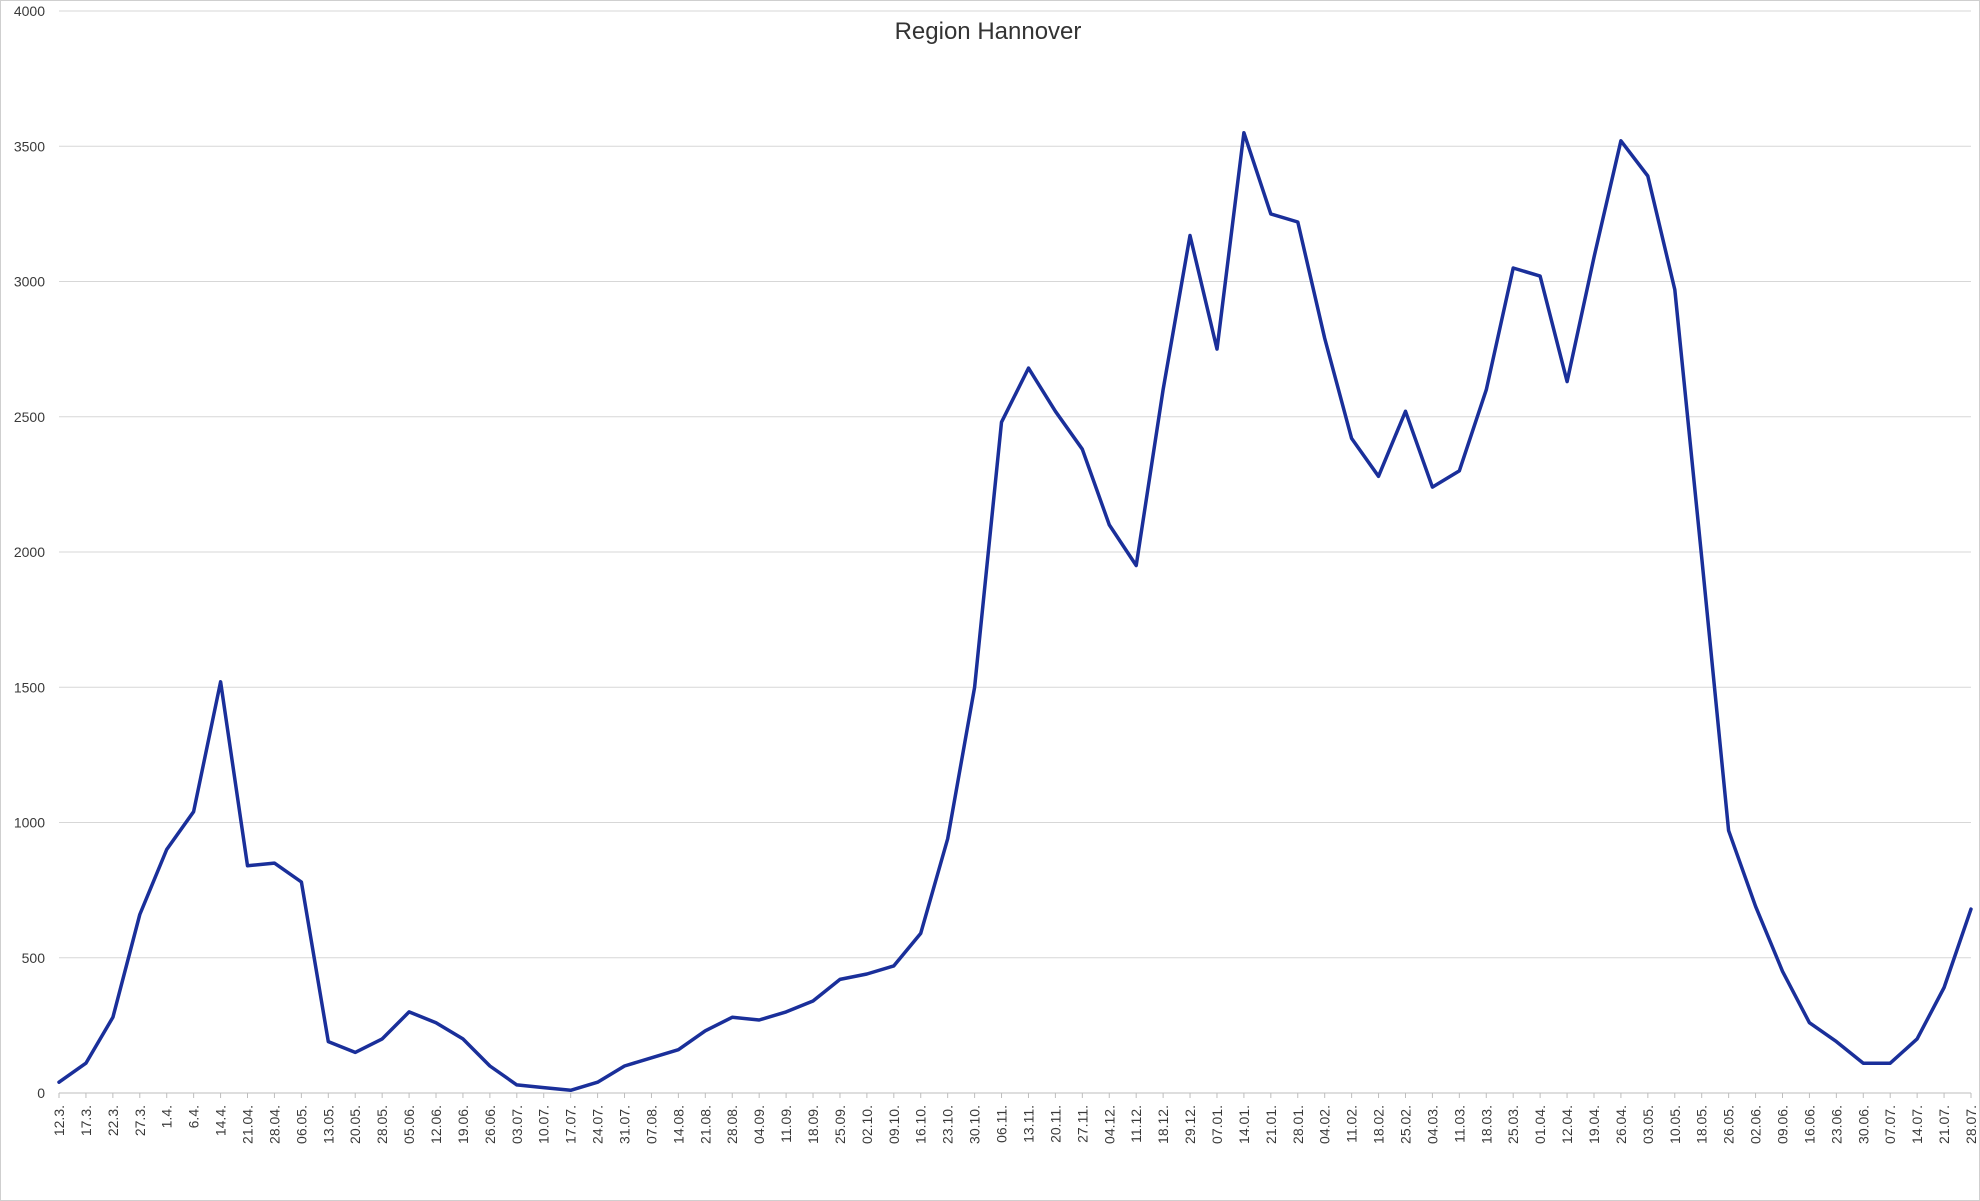 The height and width of the screenshot is (1201, 1980). Describe the element at coordinates (436, 1124) in the screenshot. I see `x-tick-label: 12.06.` at that location.